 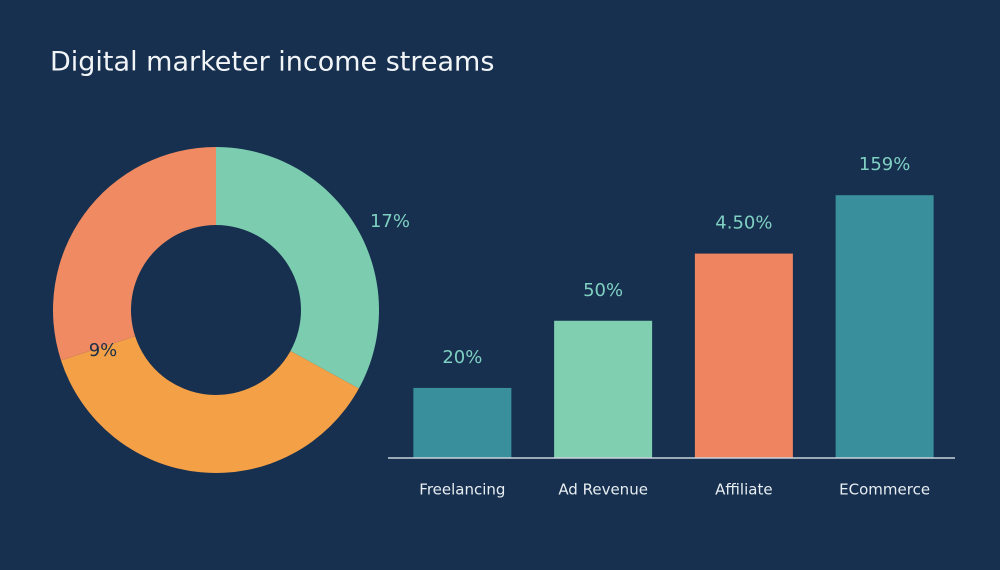 I want to click on x-tick-label: Affiliate, so click(x=743, y=490).